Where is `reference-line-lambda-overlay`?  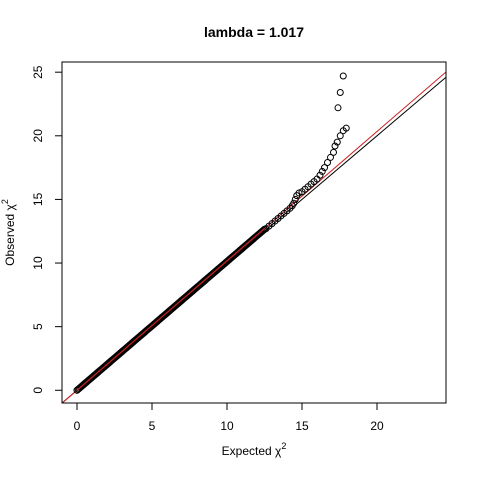 reference-line-lambda-overlay is located at coordinates (170, 309).